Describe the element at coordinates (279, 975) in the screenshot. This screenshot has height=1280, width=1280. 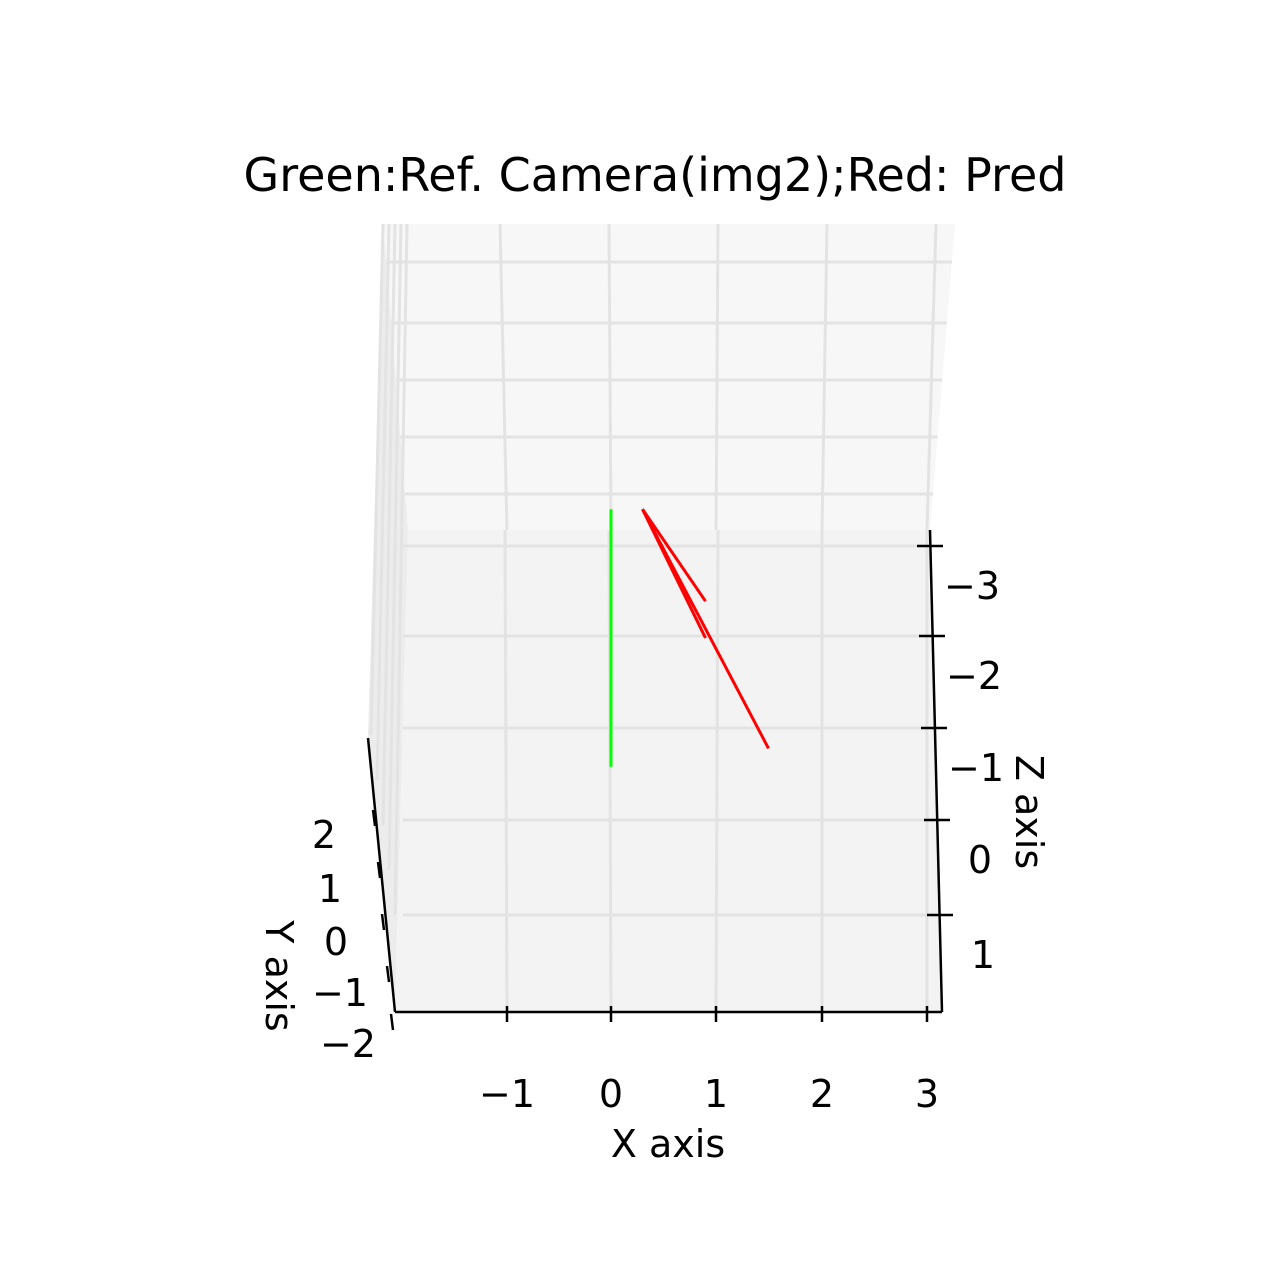
I see `y-axis-label: Y axis` at that location.